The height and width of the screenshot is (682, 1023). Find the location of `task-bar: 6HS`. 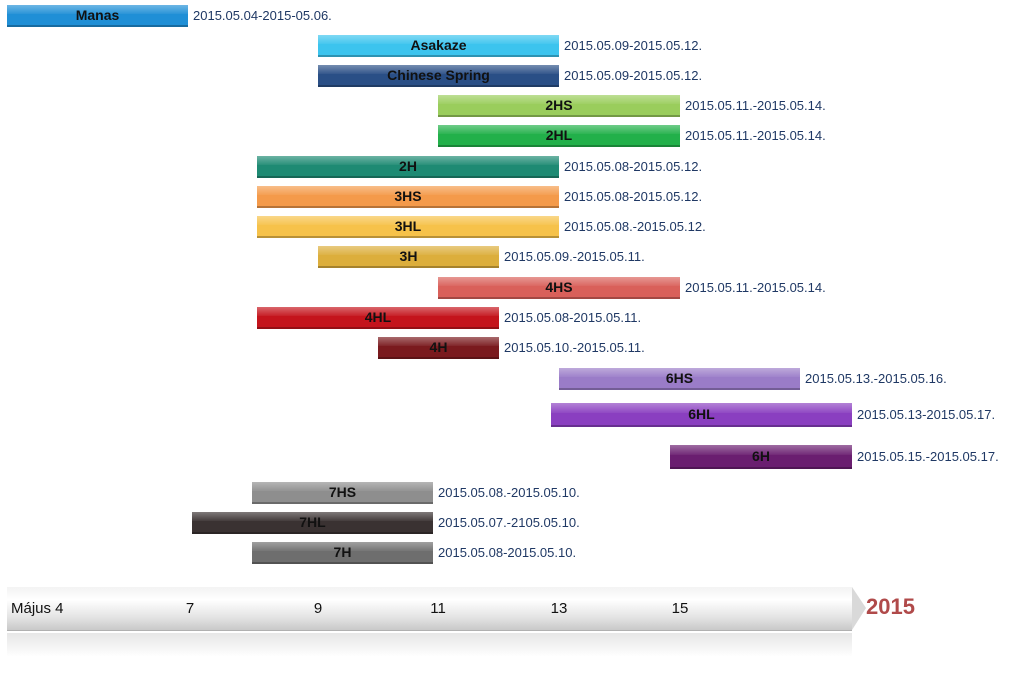

task-bar: 6HS is located at coordinates (679, 379).